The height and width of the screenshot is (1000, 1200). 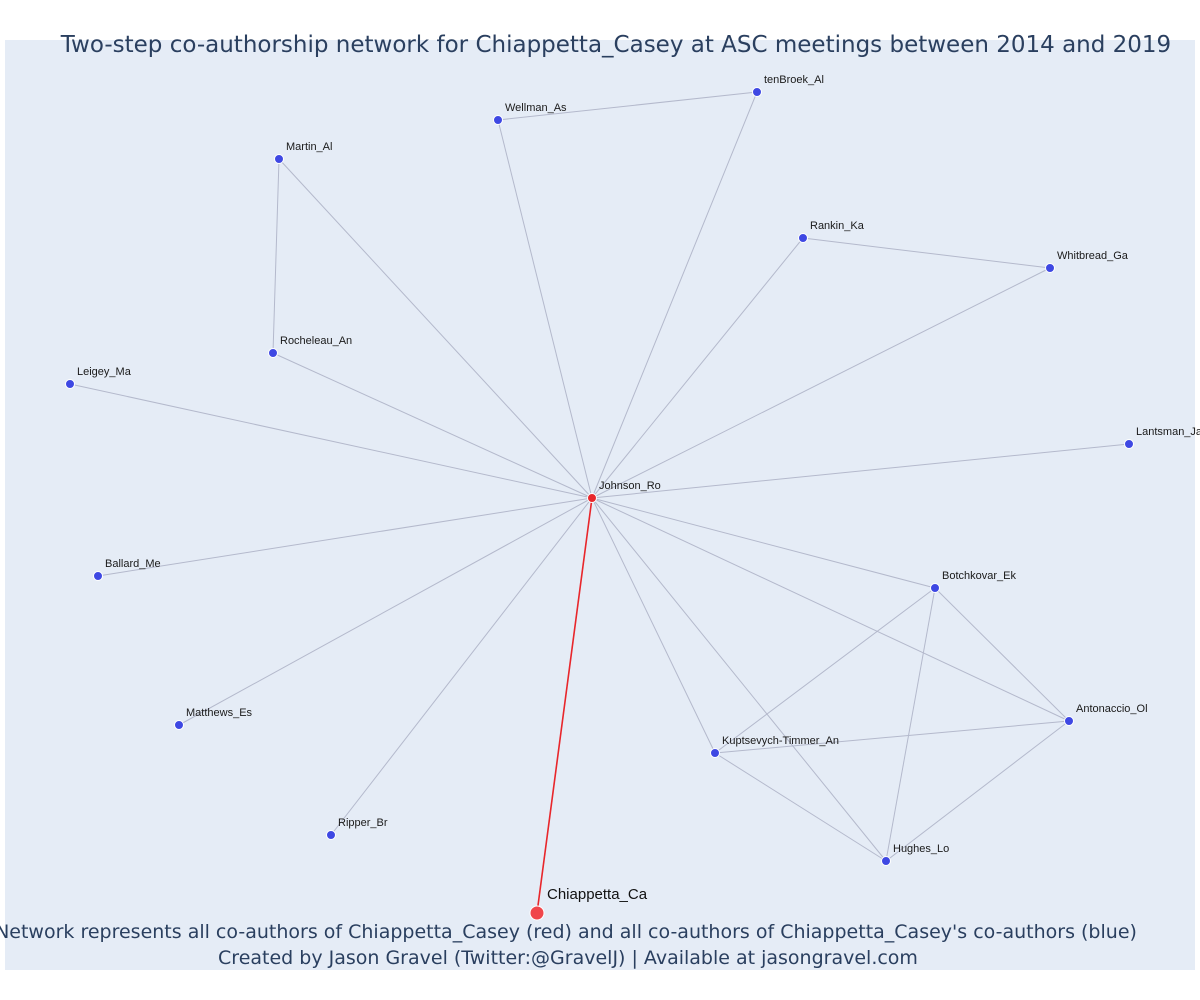 What do you see at coordinates (886, 861) in the screenshot?
I see `node-hughes-lo` at bounding box center [886, 861].